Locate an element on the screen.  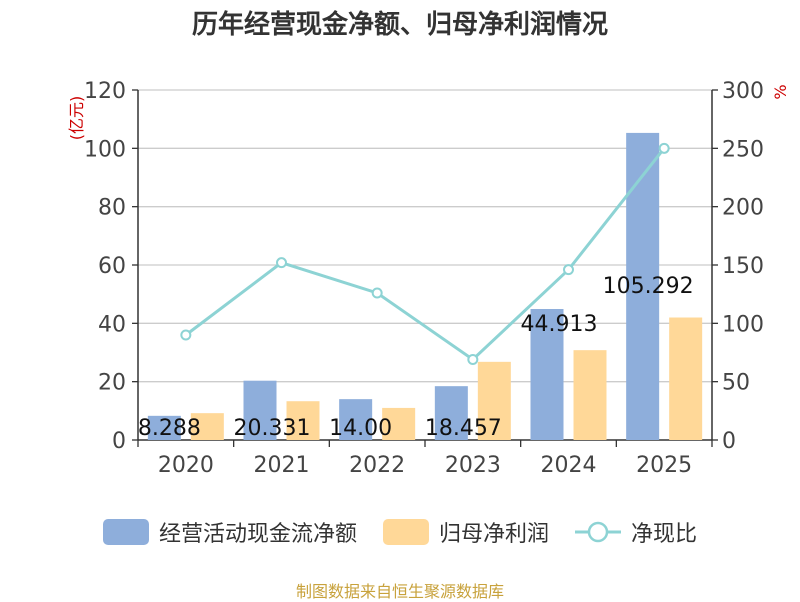
x-tick-label: 2020 is located at coordinates (186, 465).